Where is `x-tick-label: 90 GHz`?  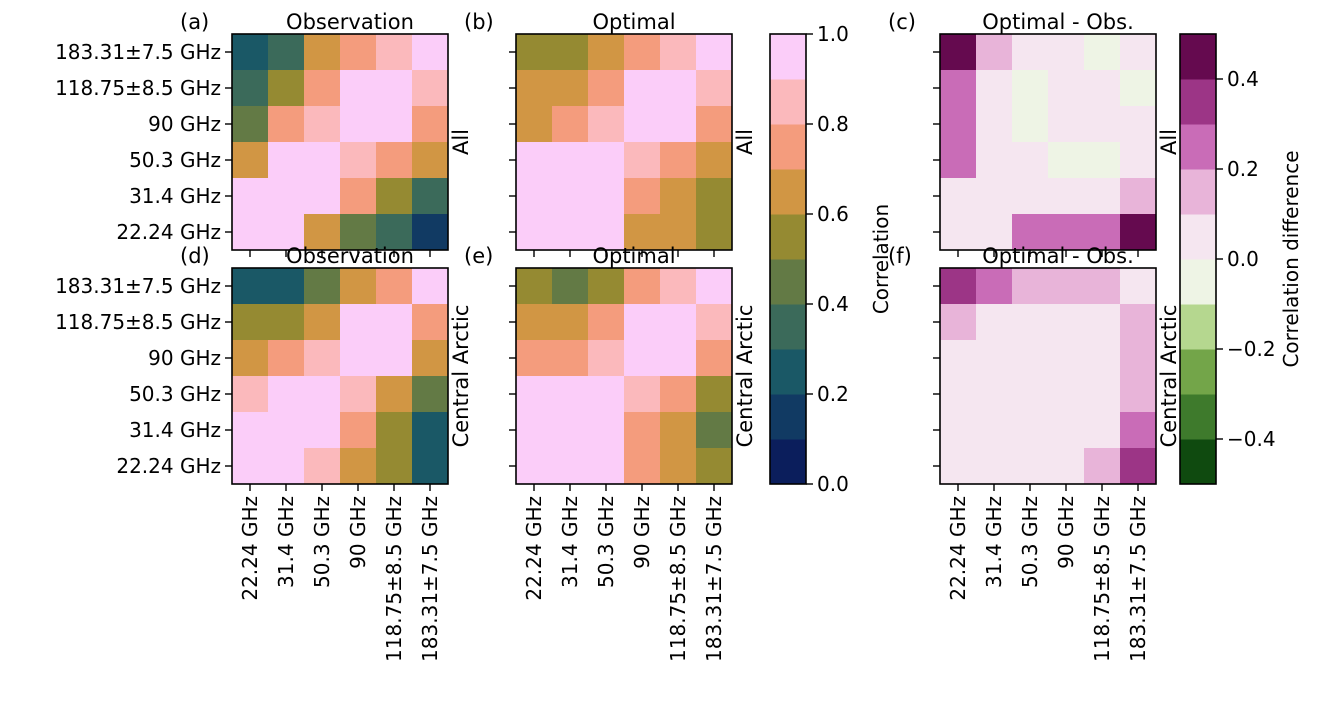 x-tick-label: 90 GHz is located at coordinates (1066, 532).